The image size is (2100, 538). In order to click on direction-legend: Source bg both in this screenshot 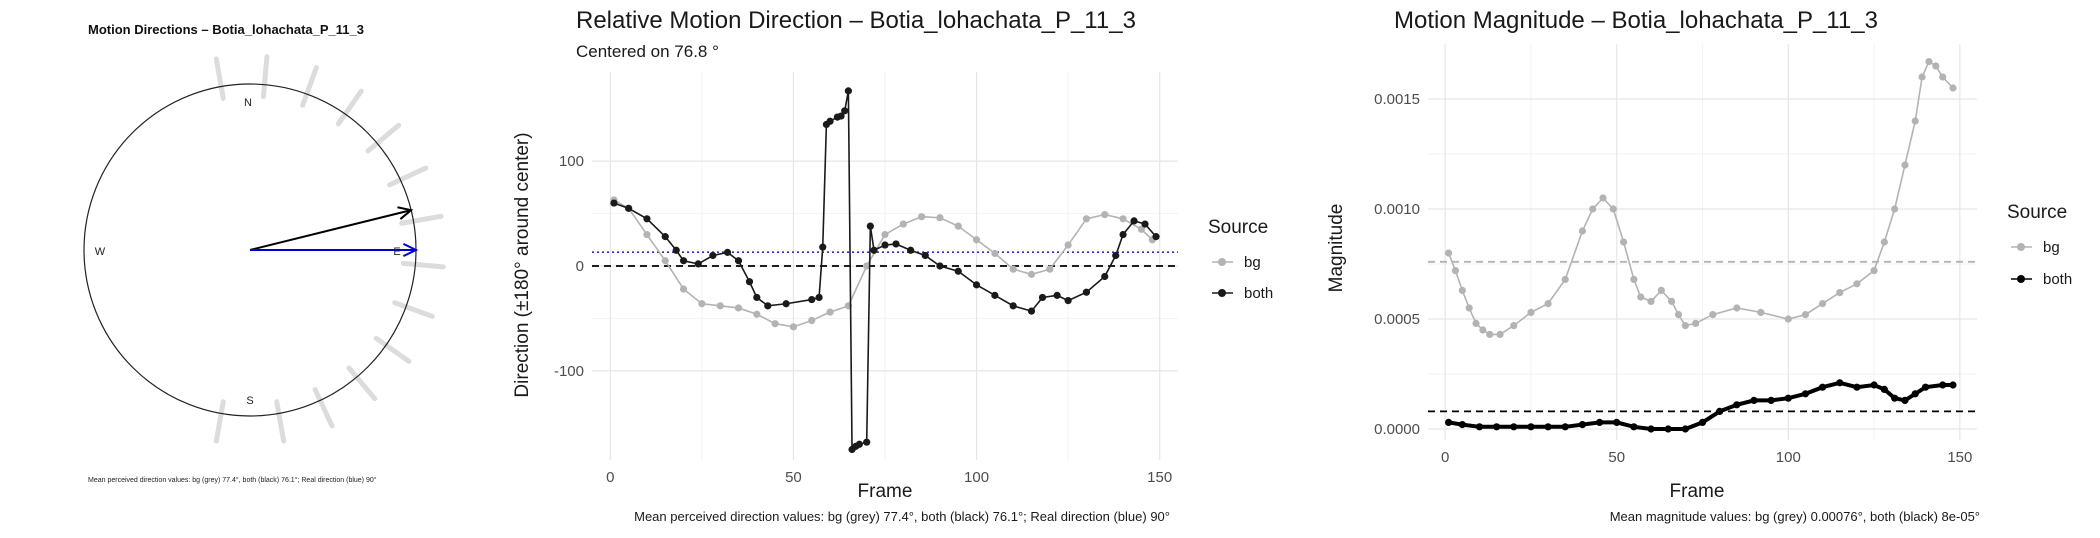, I will do `click(1240, 259)`.